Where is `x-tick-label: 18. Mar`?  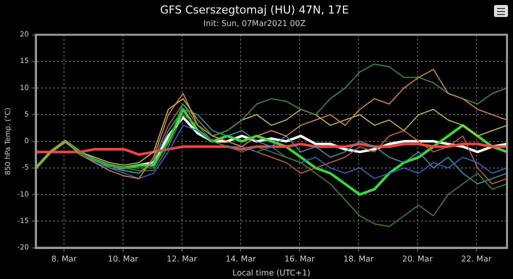
x-tick-label: 18. Mar is located at coordinates (358, 259).